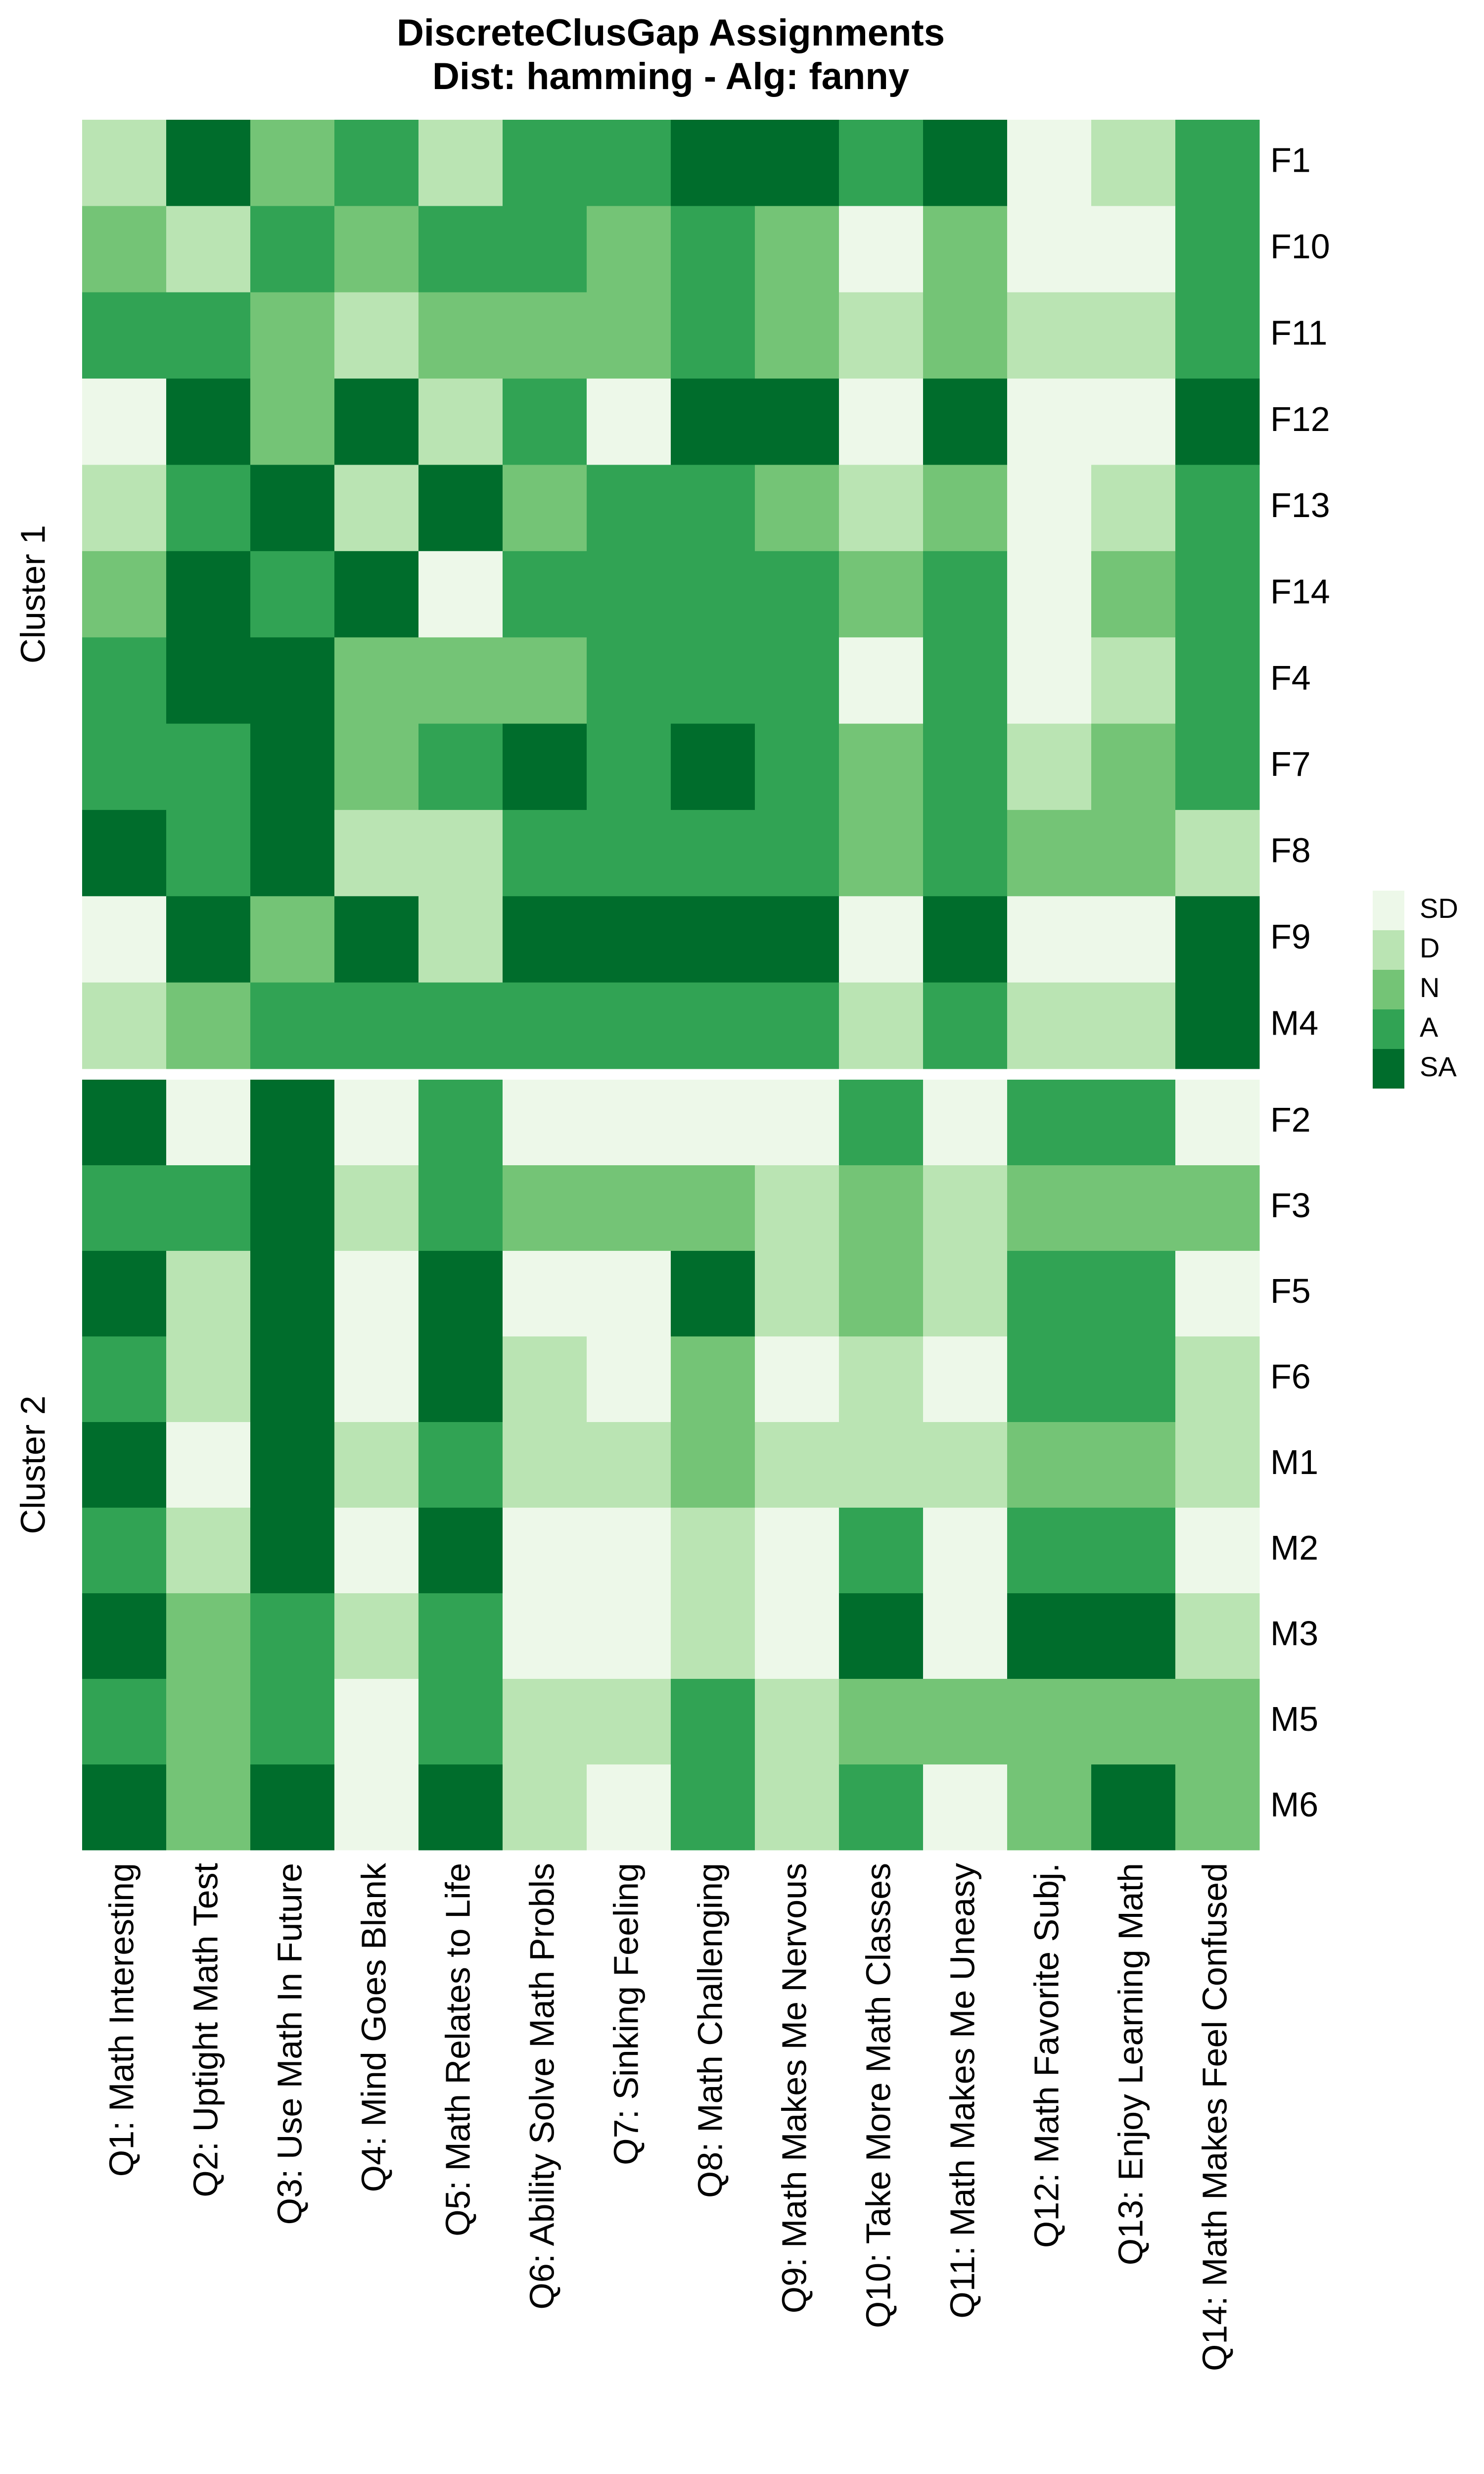 Image resolution: width=1484 pixels, height=2474 pixels. What do you see at coordinates (1214, 2117) in the screenshot?
I see `column-label: Q14: Math Makes Feel Confused` at bounding box center [1214, 2117].